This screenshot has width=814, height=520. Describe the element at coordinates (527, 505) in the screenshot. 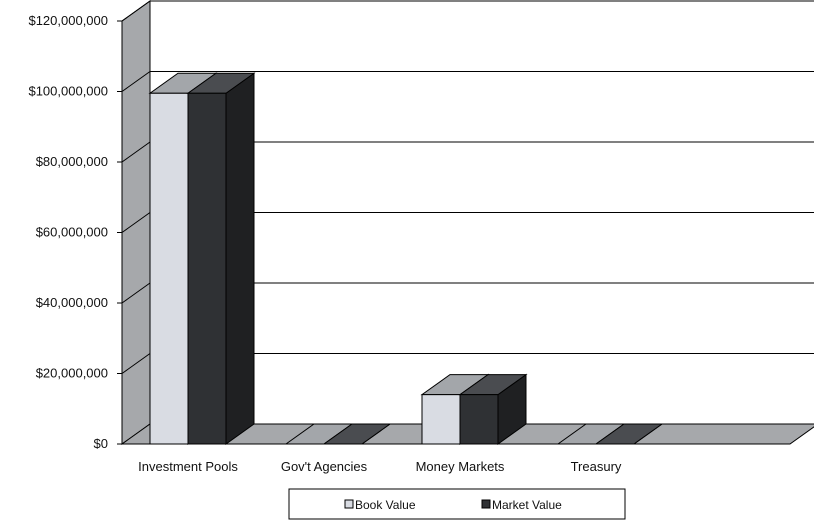

I see `legend-label: Market Value` at that location.